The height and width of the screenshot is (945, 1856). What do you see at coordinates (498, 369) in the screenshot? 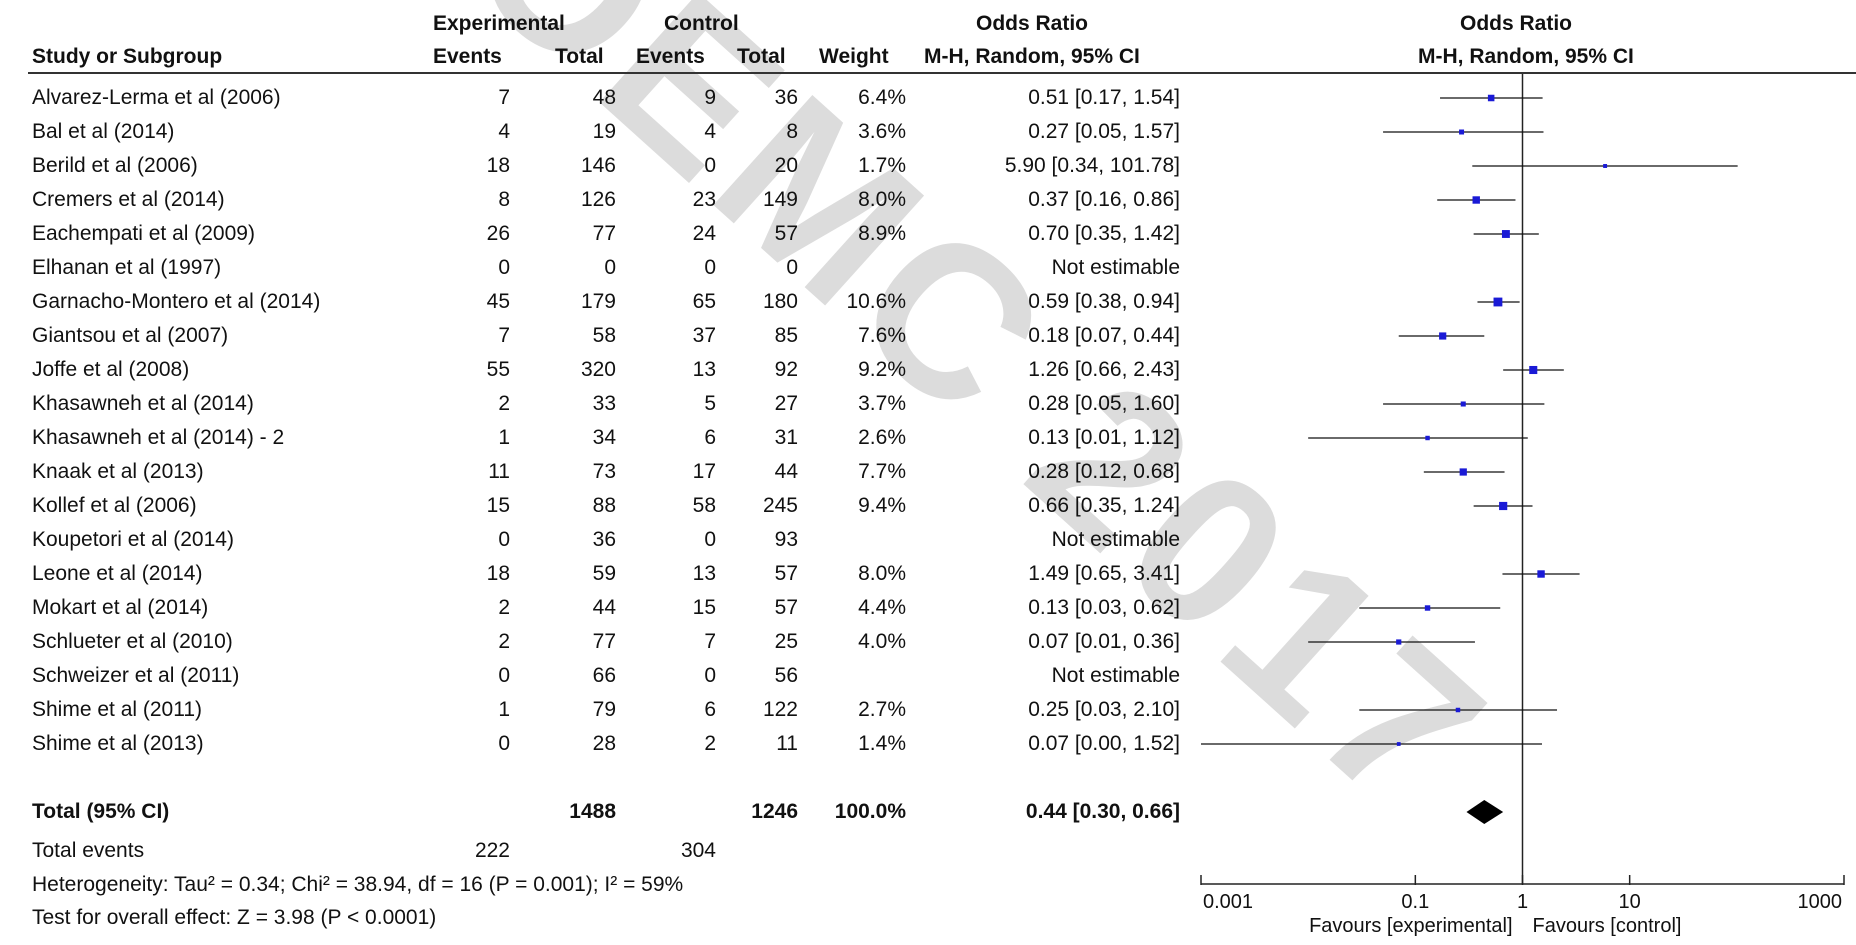
I see `exp-events: 55` at bounding box center [498, 369].